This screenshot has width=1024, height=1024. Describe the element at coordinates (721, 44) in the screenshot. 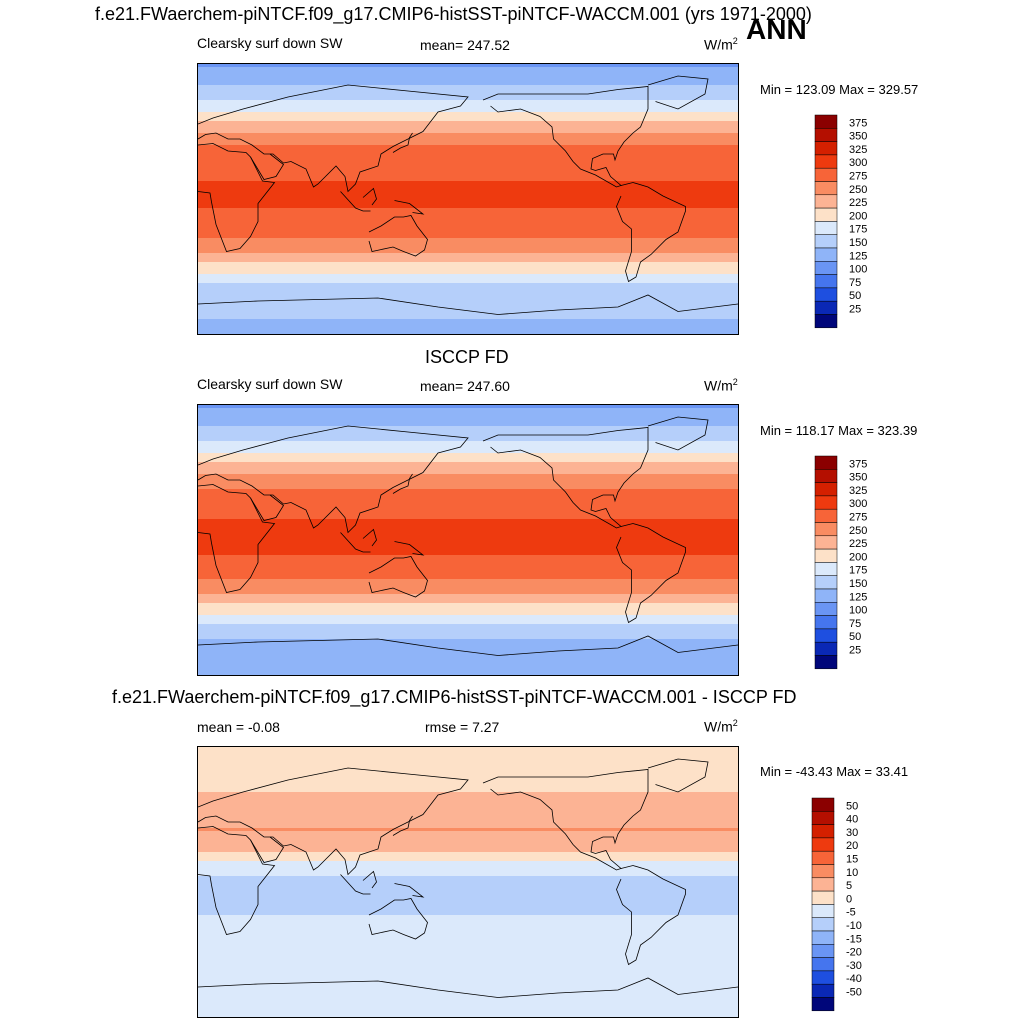

I see `panel1-units: W/m2` at that location.